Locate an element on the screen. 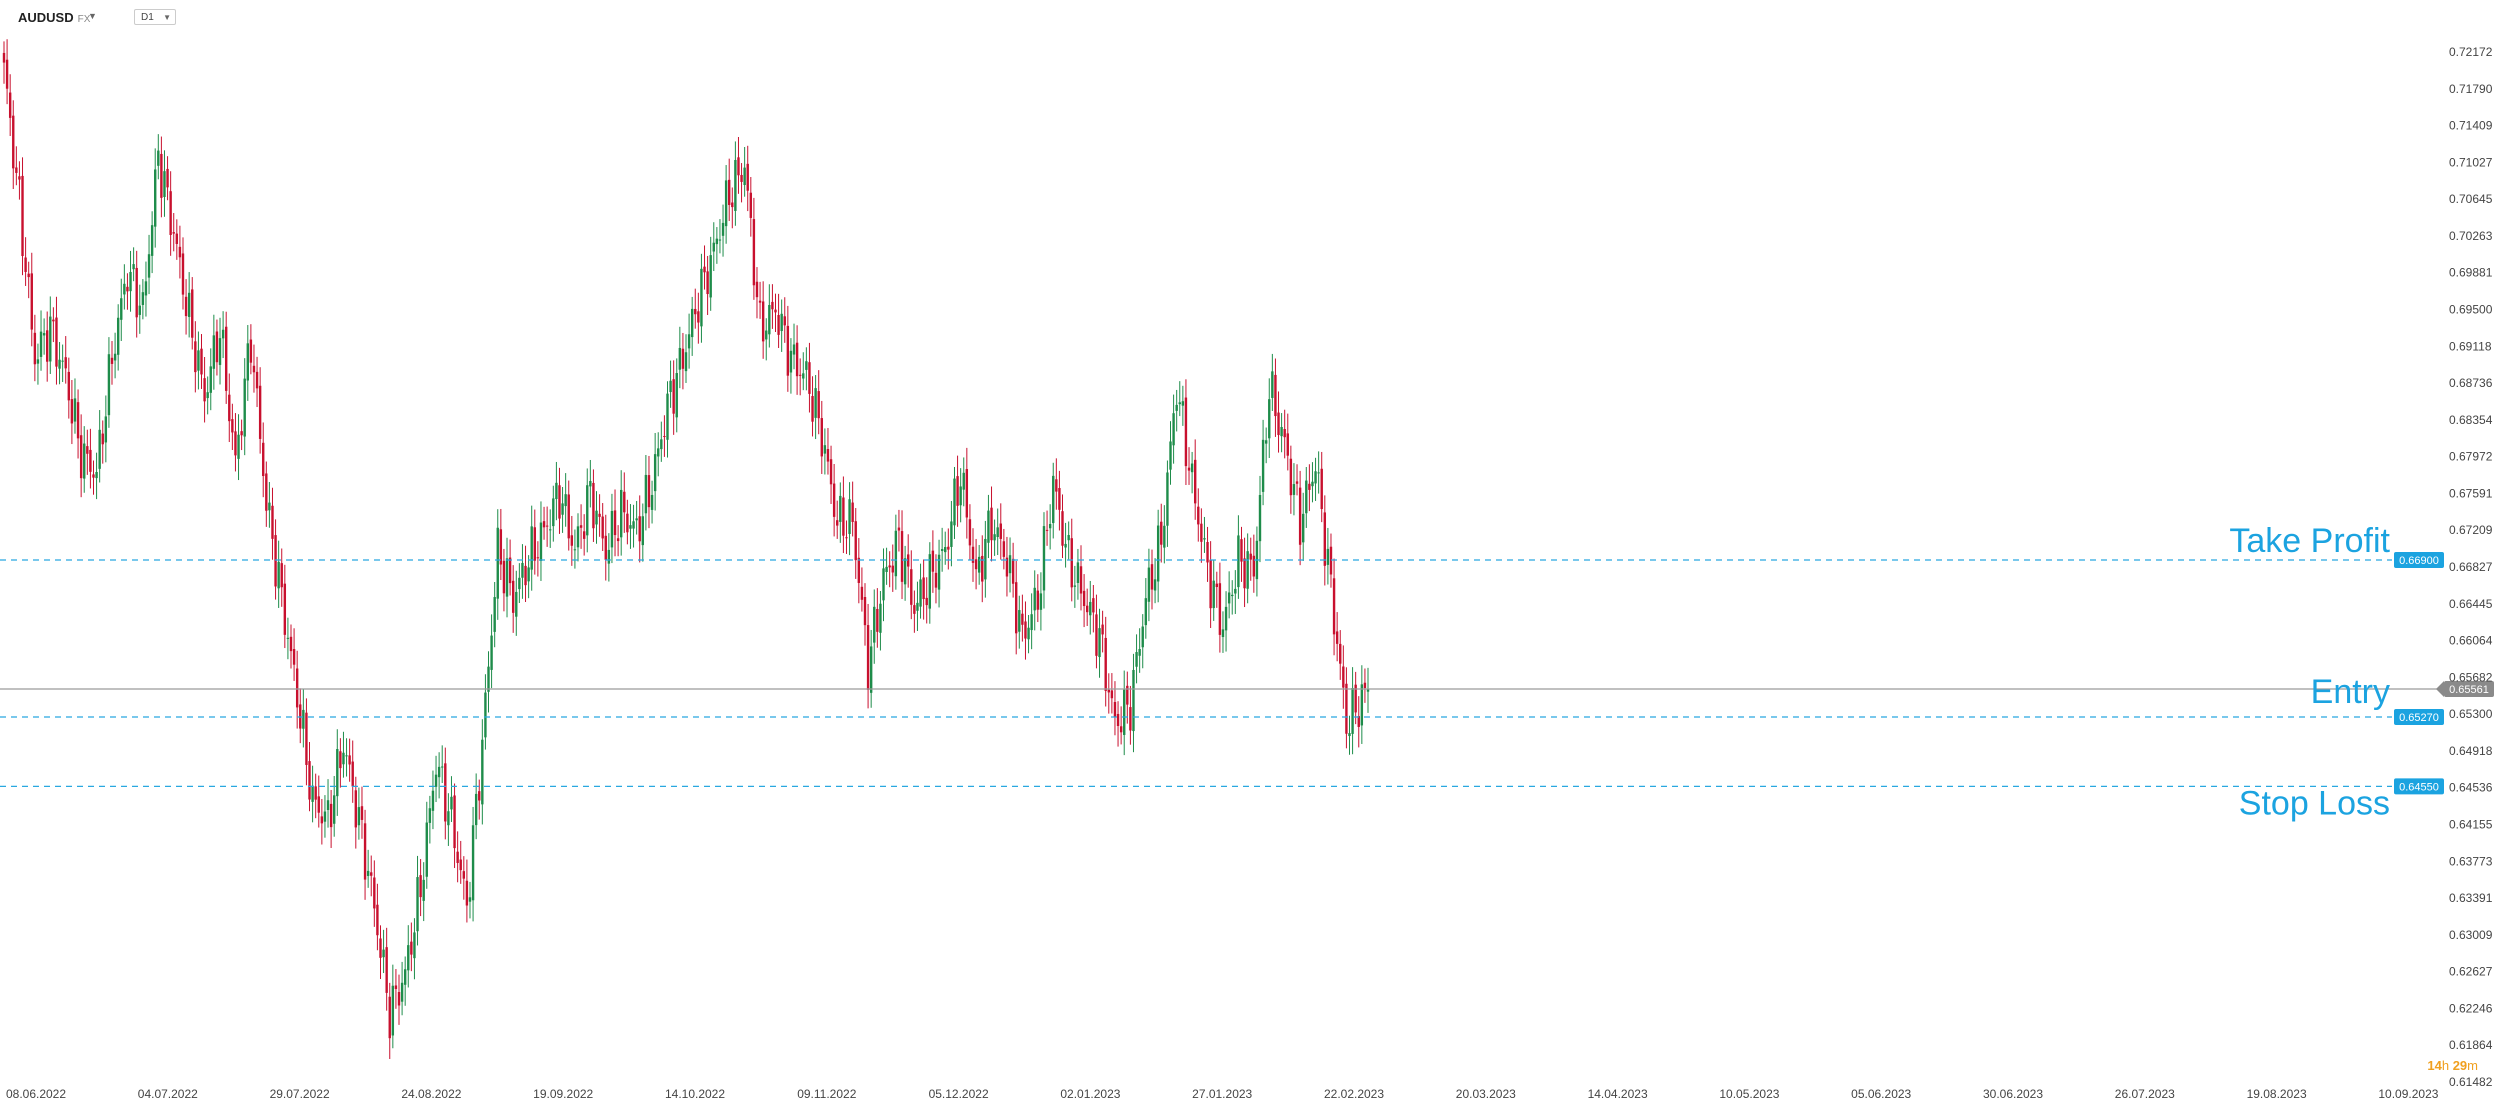  x-tick-label: 05.06.2023 is located at coordinates (1881, 1094).